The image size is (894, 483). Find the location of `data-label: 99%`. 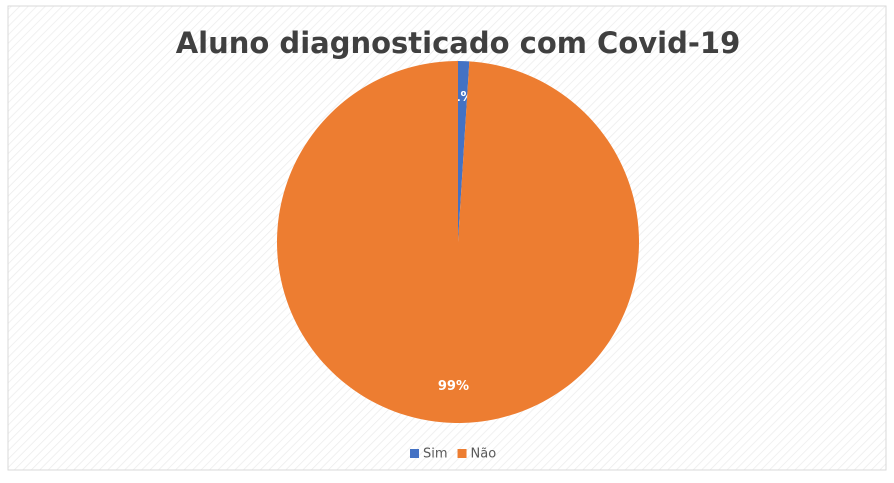

data-label: 99% is located at coordinates (453, 386).